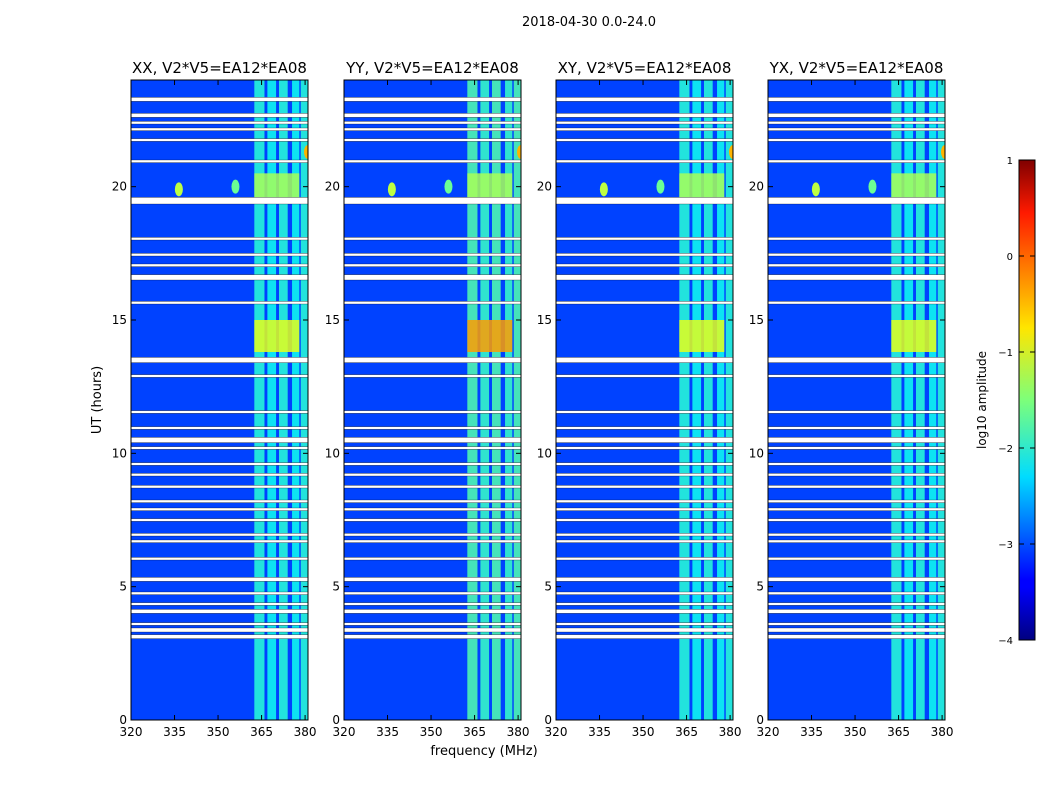  What do you see at coordinates (856, 68) in the screenshot?
I see `panel-title: YX, V2*V5=EA12*EA08` at bounding box center [856, 68].